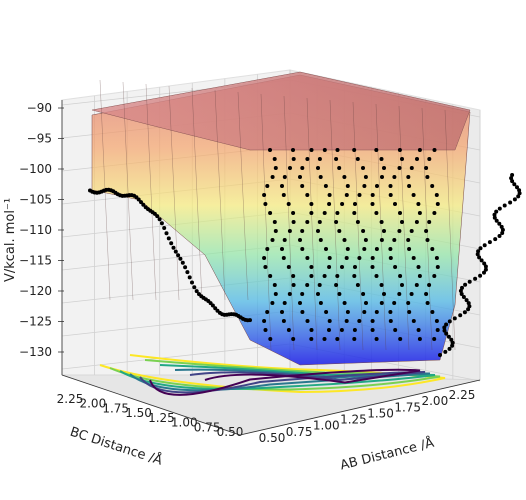 The image size is (526, 500). Describe the element at coordinates (138, 413) in the screenshot. I see `y-tick-label: 1.50` at that location.